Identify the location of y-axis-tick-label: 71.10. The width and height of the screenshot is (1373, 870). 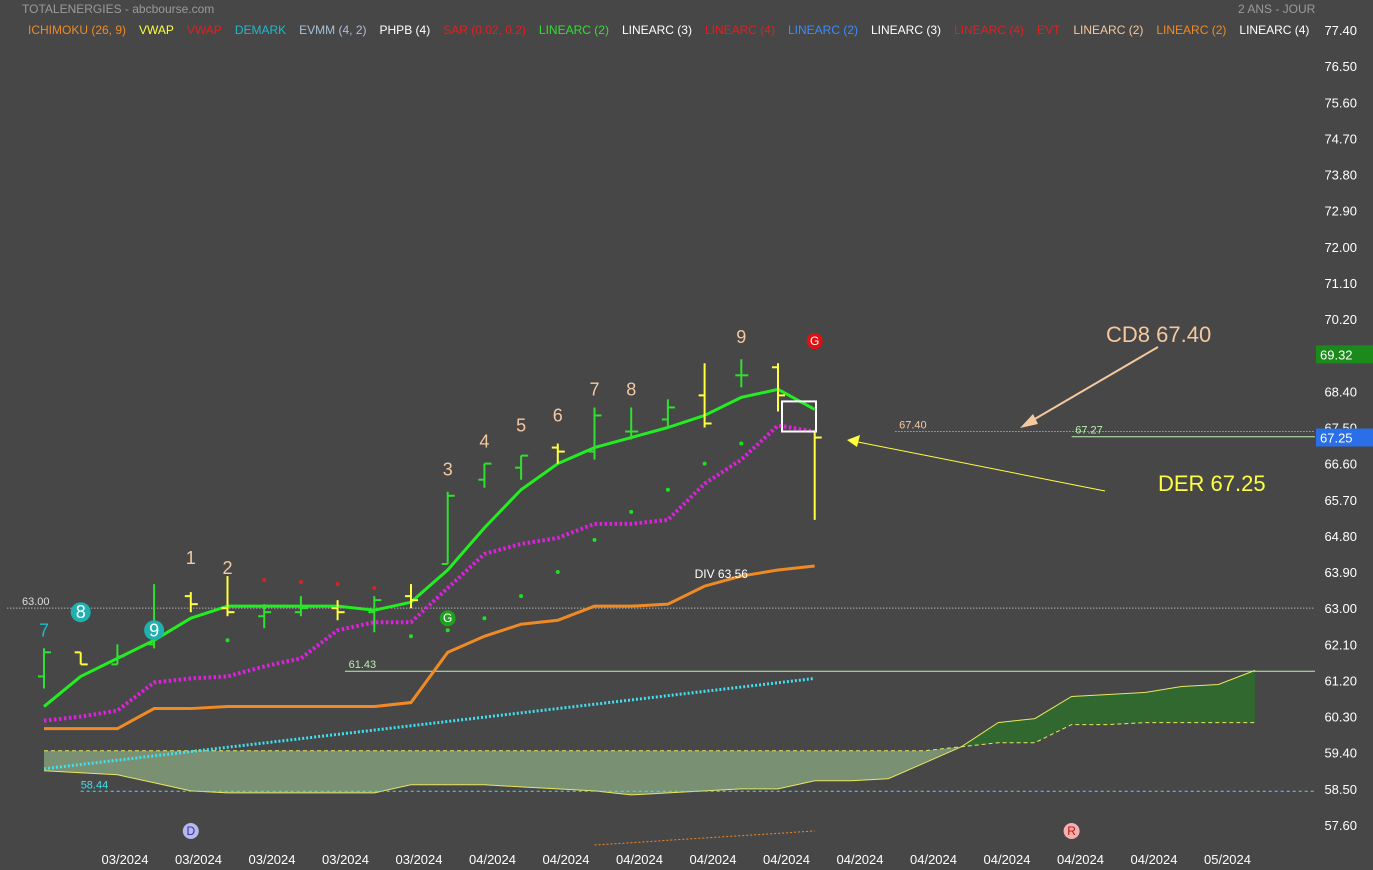
(1340, 283).